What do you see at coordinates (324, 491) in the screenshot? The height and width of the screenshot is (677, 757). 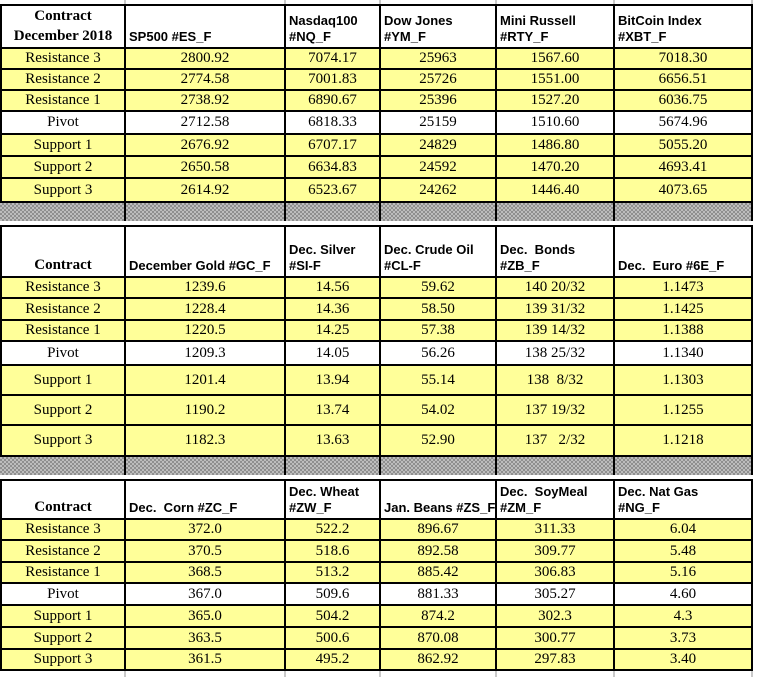 I see `column-header-line: Dec. Wheat` at bounding box center [324, 491].